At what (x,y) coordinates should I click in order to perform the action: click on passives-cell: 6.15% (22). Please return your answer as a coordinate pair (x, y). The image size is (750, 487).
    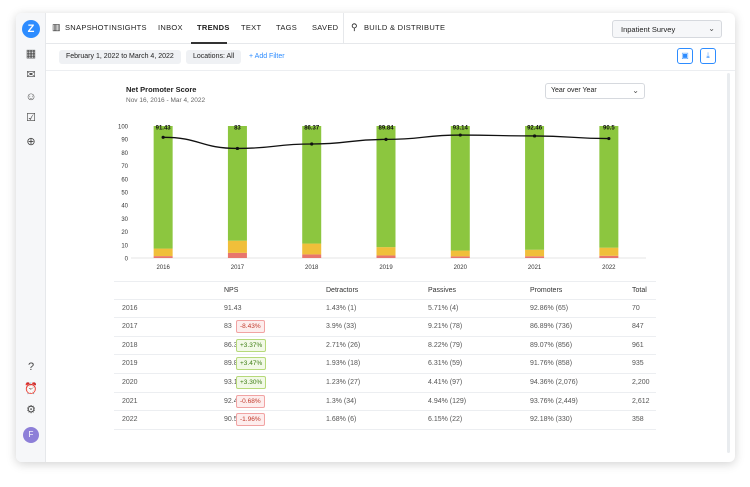
    Looking at the image, I should click on (445, 420).